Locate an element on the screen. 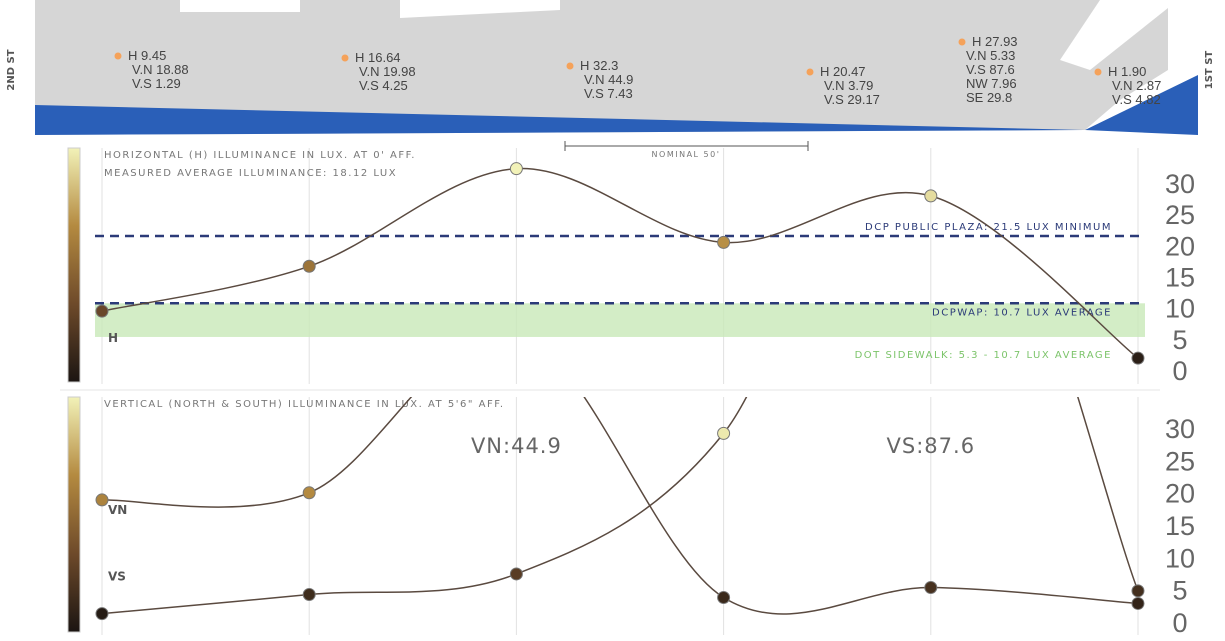 This screenshot has width=1225, height=641. value-label: VS:87.6 is located at coordinates (931, 446).